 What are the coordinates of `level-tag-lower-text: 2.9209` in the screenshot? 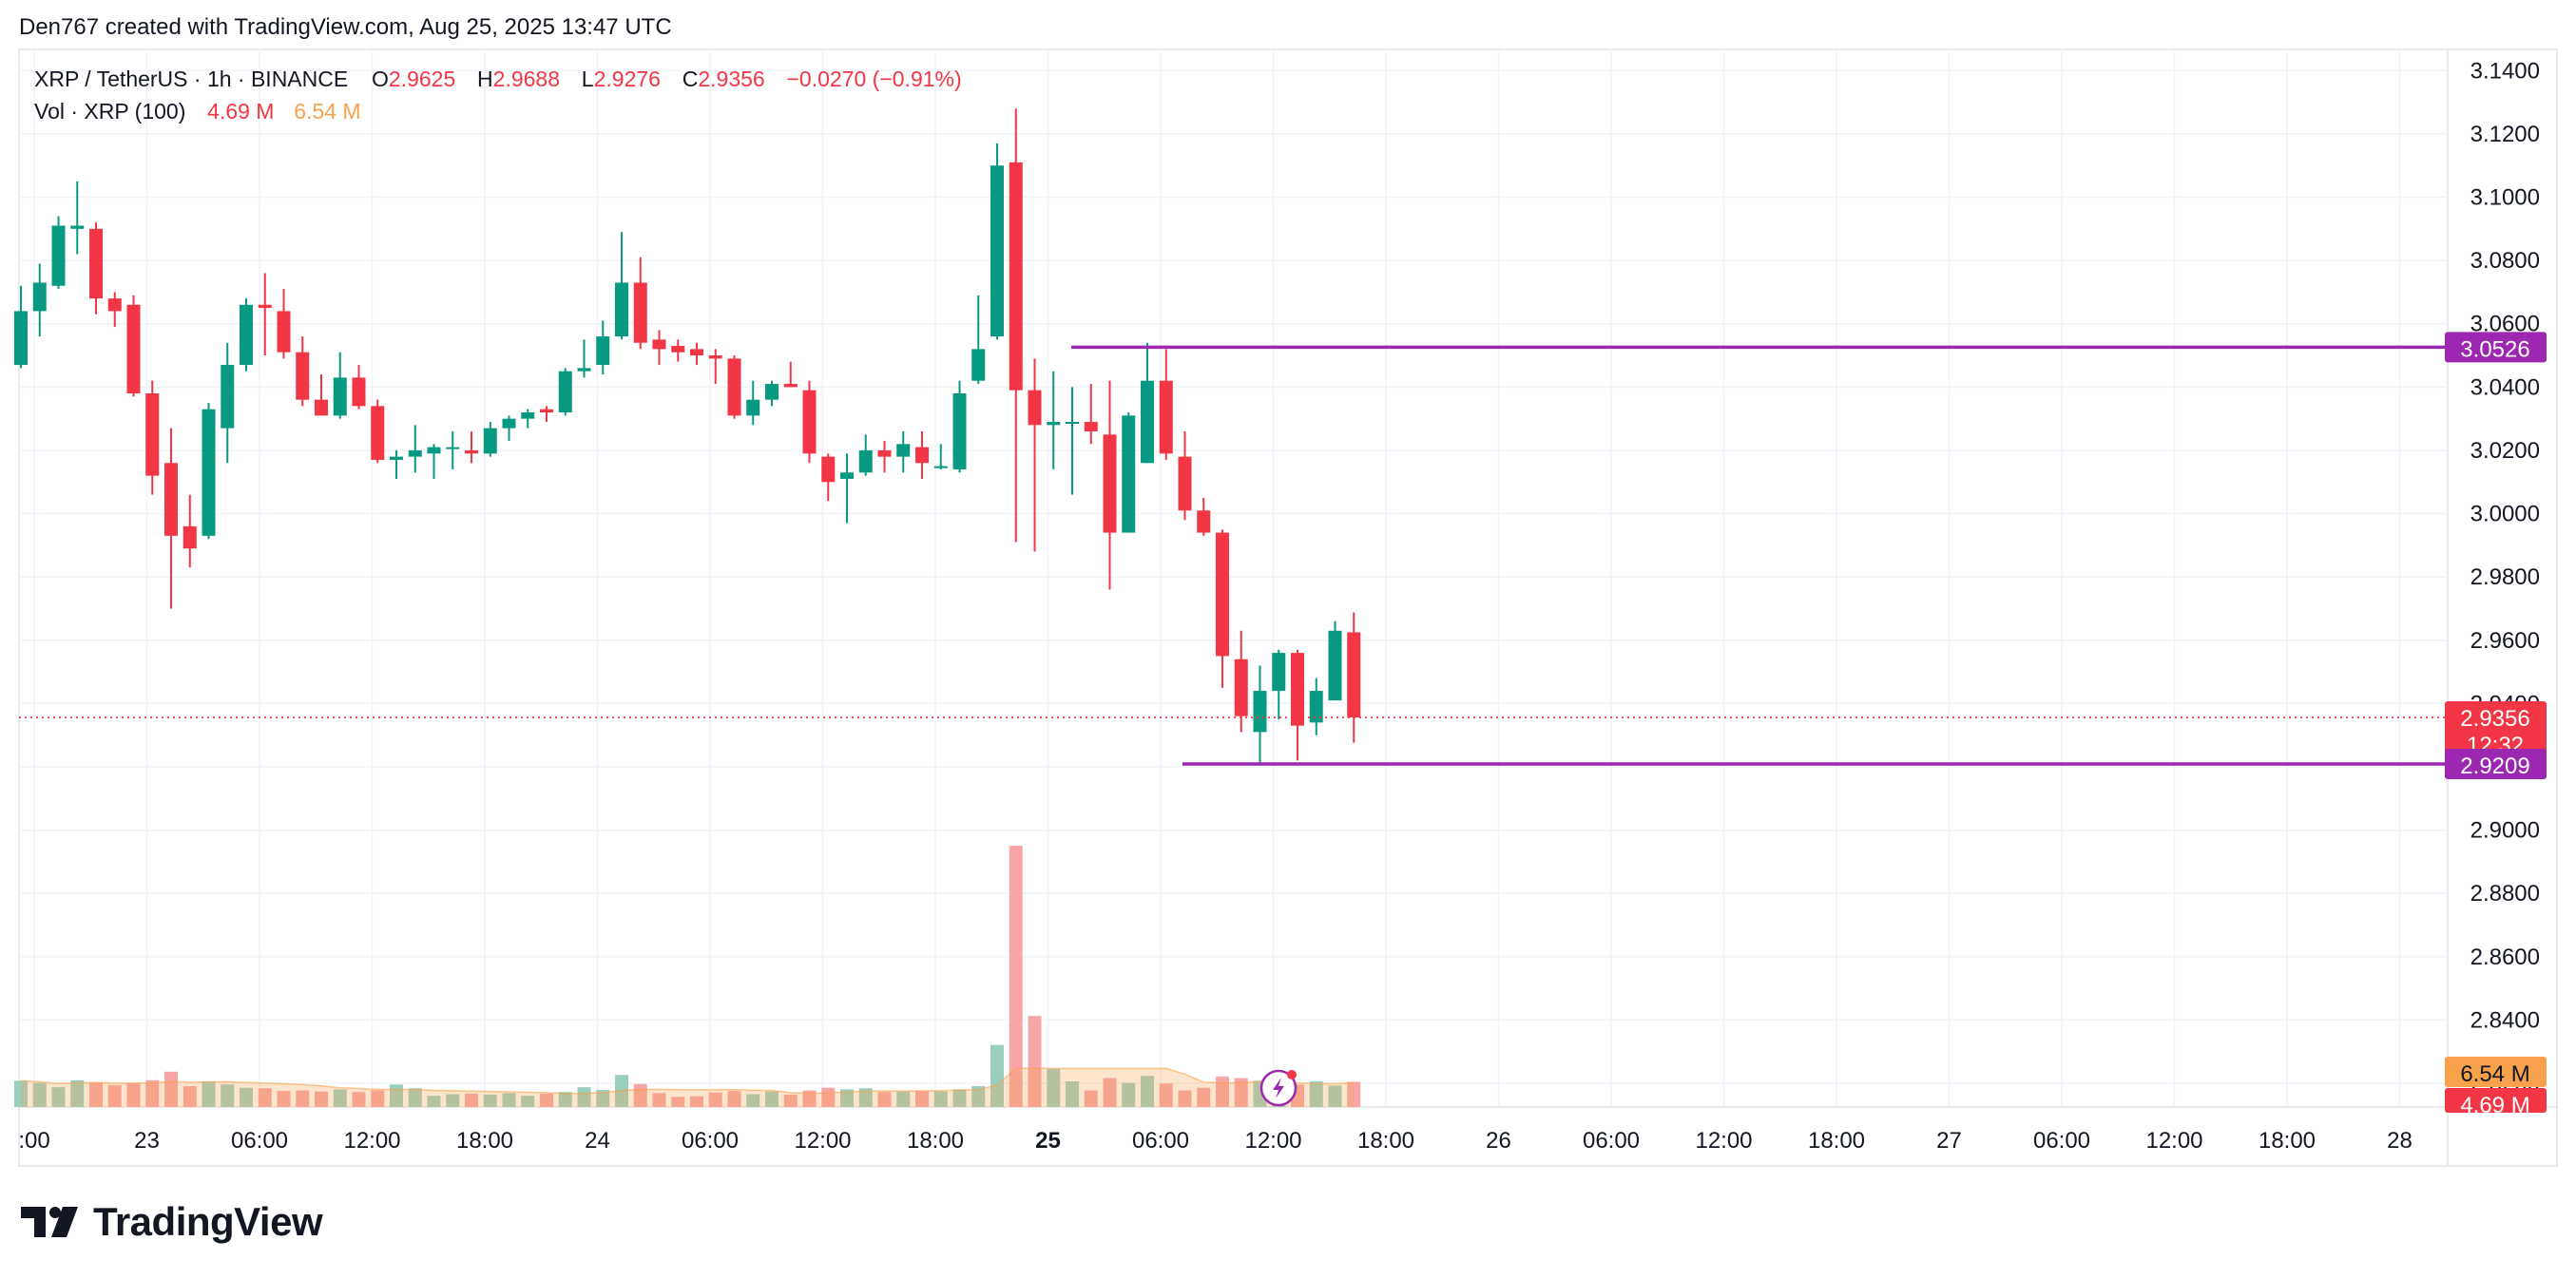 It's located at (2494, 766).